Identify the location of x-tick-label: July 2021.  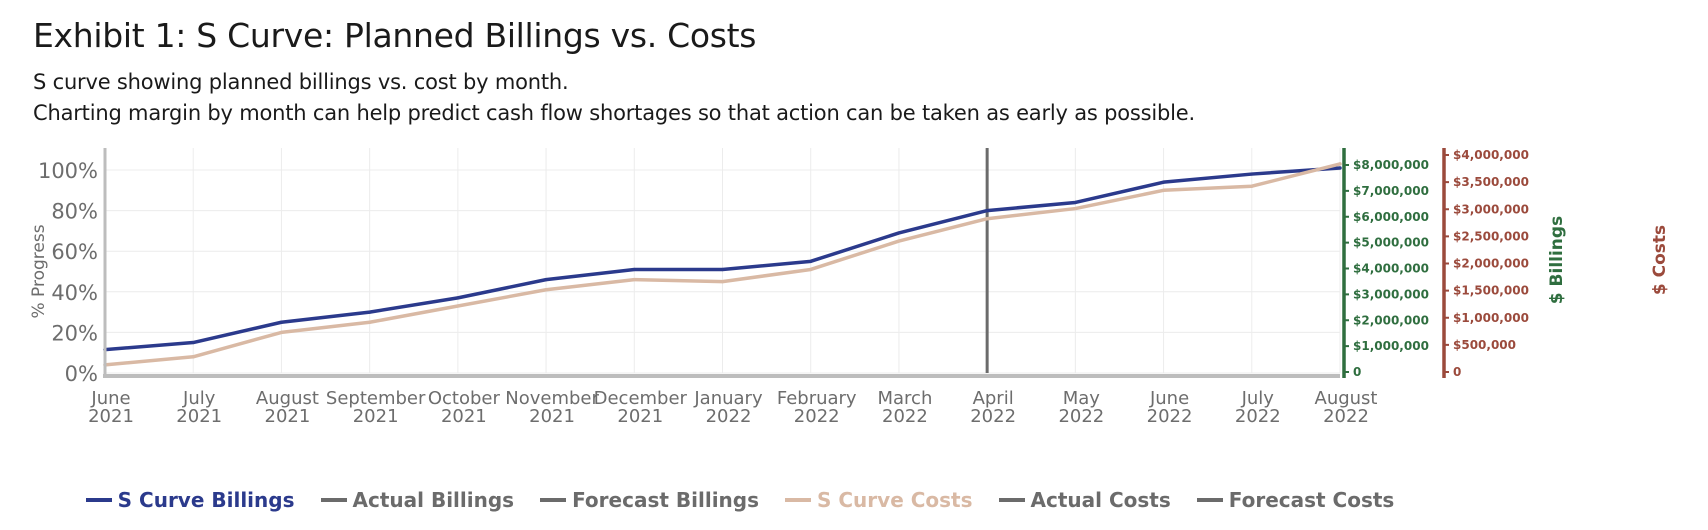
(199, 407).